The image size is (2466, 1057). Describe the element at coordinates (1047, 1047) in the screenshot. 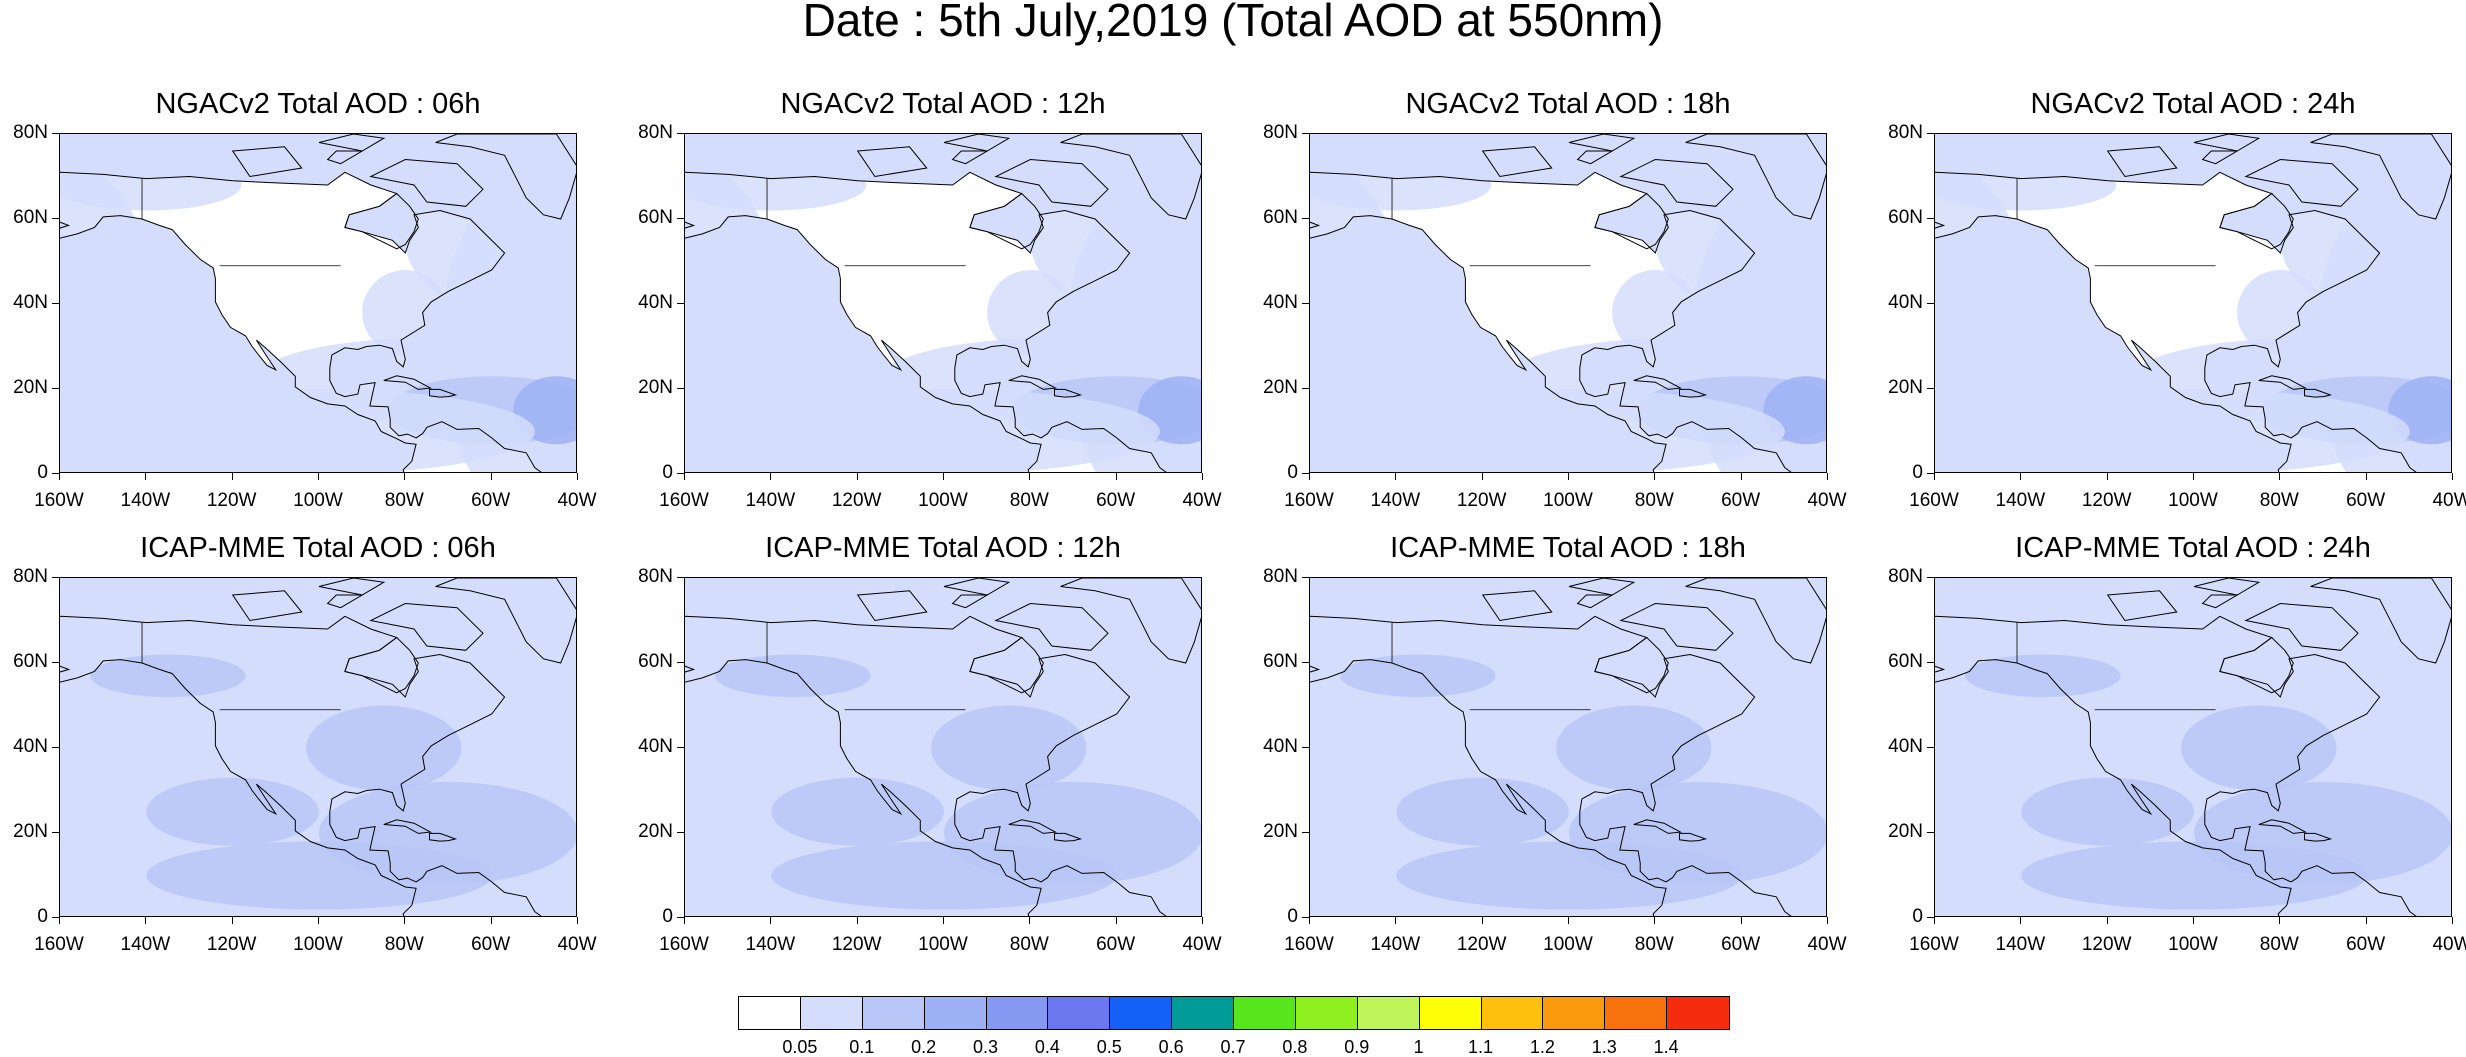

I see `colorbar-label: 0.4` at that location.